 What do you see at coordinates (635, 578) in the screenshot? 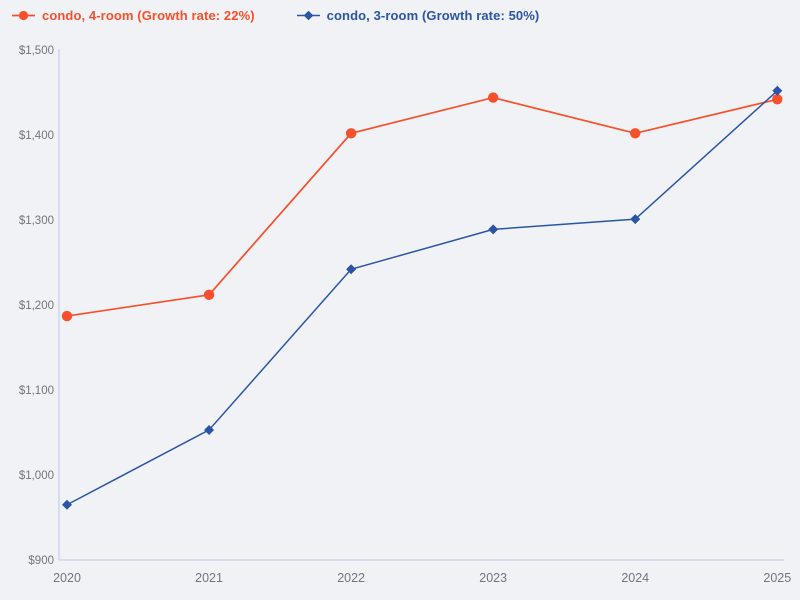
I see `x-tick-label: 2024` at bounding box center [635, 578].